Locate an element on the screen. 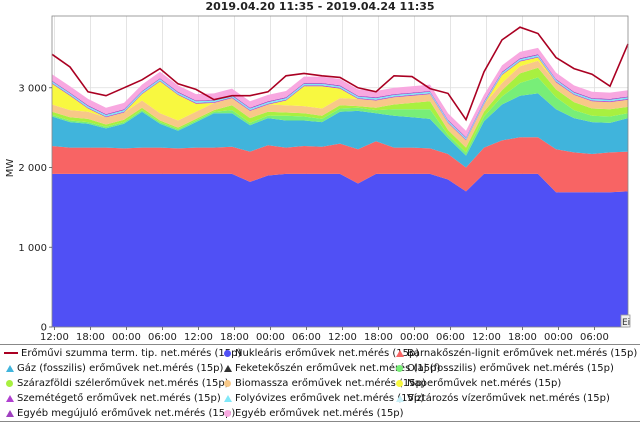  legend-item: Szemétégető erőművek net.mérés (15p) is located at coordinates (112, 399).